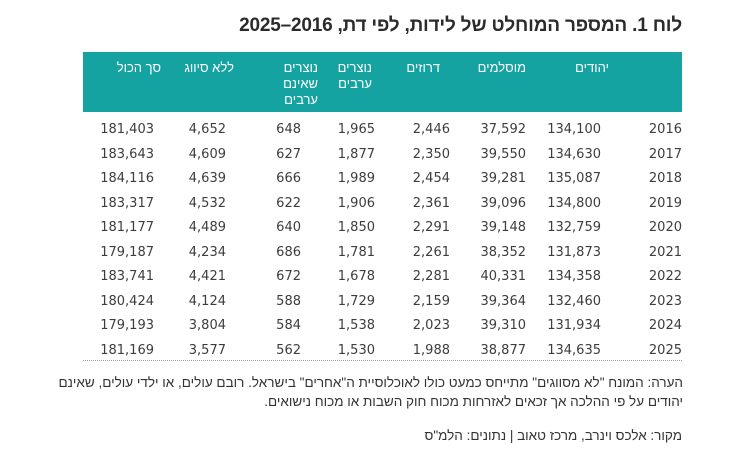 The height and width of the screenshot is (468, 740). I want to click on cell-non-arab-christians: 627, so click(288, 154).